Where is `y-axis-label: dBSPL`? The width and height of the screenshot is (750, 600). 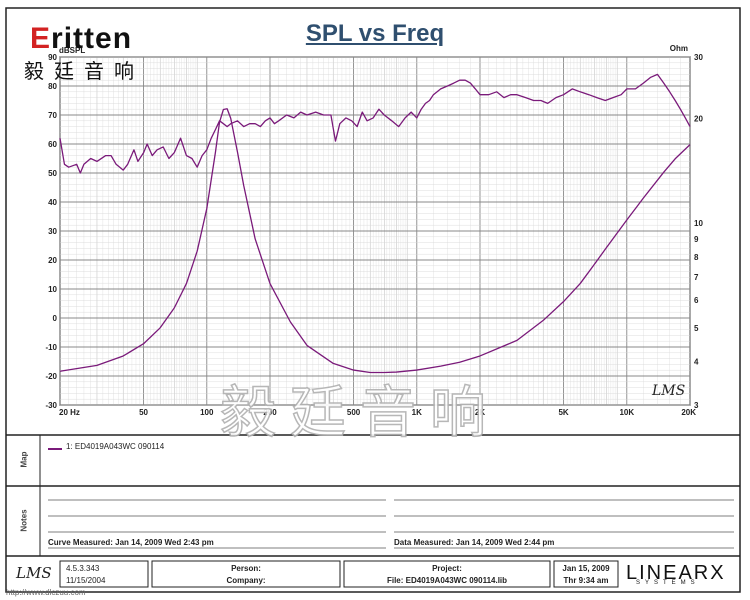
y-axis-label: dBSPL is located at coordinates (72, 50).